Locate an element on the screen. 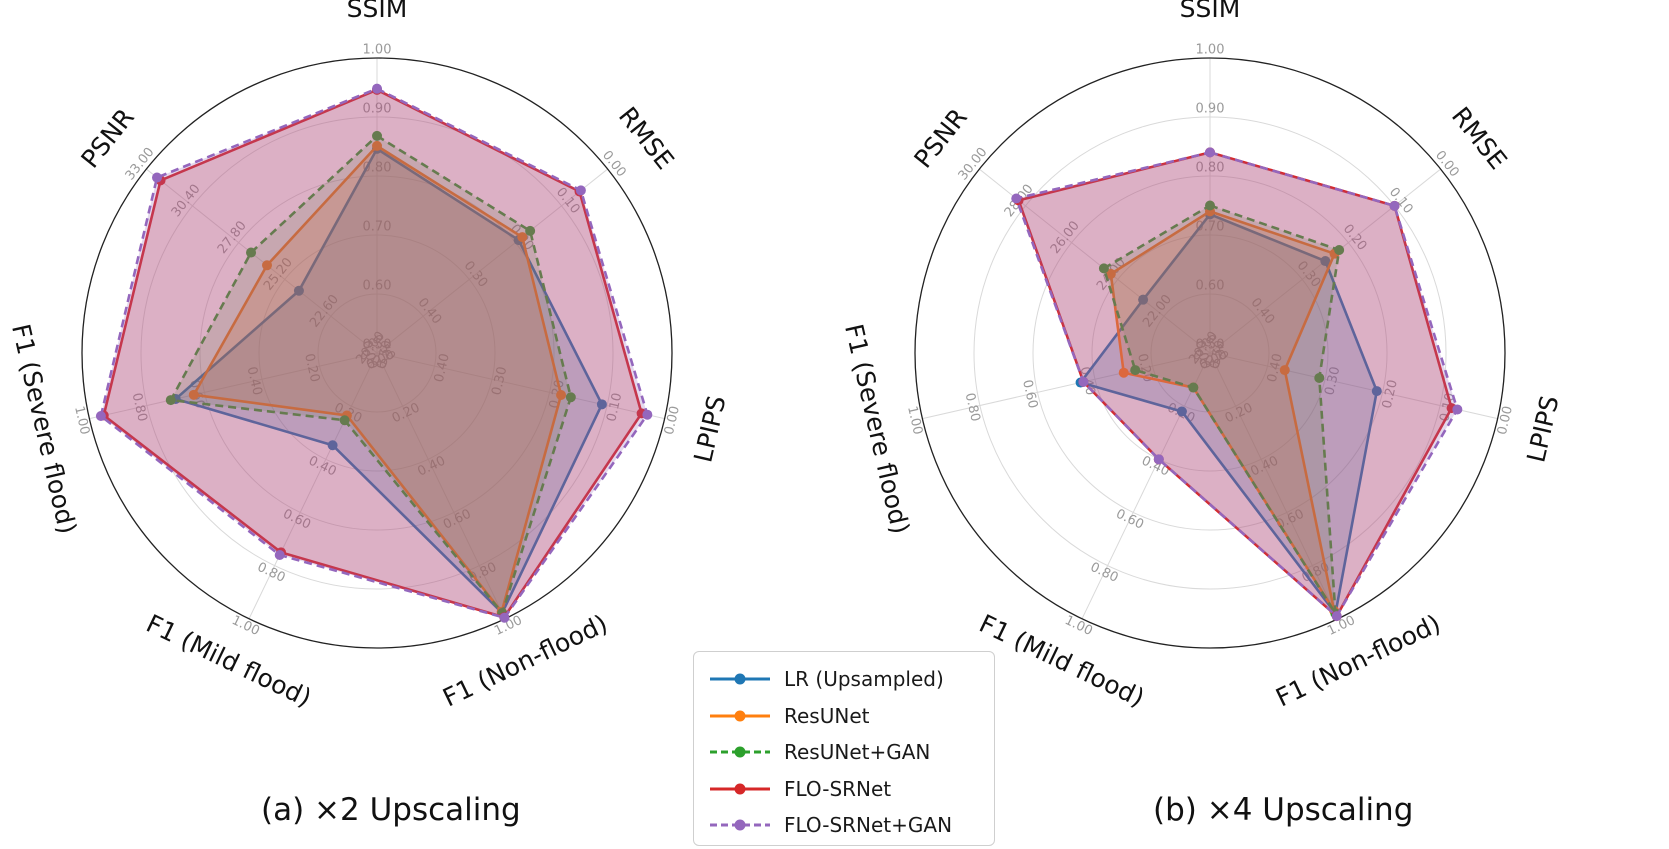 The width and height of the screenshot is (1669, 849). legend-marker-resunet-gan is located at coordinates (740, 752).